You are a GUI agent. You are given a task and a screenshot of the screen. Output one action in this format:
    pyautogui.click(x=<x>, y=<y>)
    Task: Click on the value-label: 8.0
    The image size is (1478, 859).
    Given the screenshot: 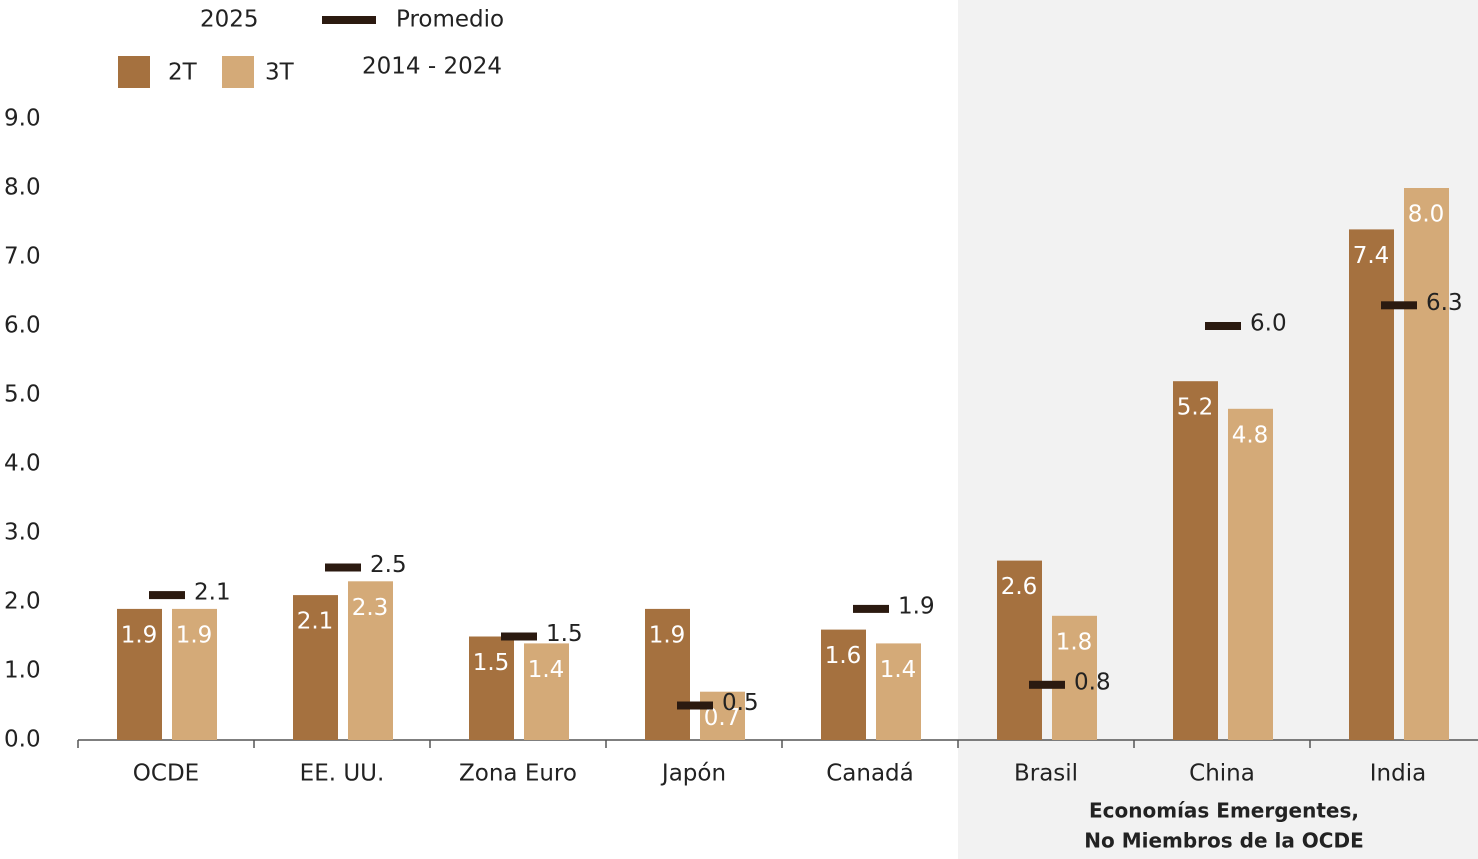 What is the action you would take?
    pyautogui.click(x=1426, y=215)
    